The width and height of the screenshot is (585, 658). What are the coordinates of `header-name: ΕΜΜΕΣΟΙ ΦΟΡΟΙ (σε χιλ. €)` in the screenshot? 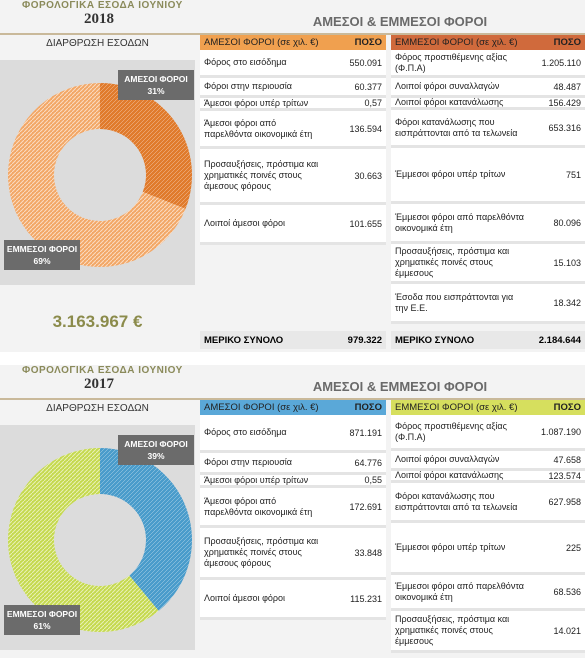 It's located at (456, 407).